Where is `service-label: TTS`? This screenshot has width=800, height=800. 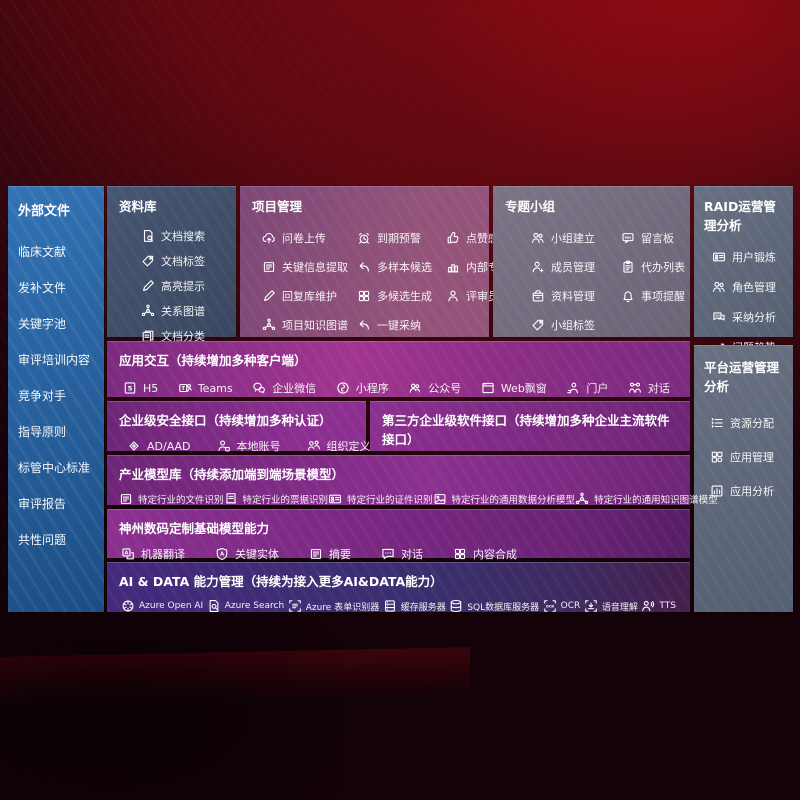 service-label: TTS is located at coordinates (667, 606).